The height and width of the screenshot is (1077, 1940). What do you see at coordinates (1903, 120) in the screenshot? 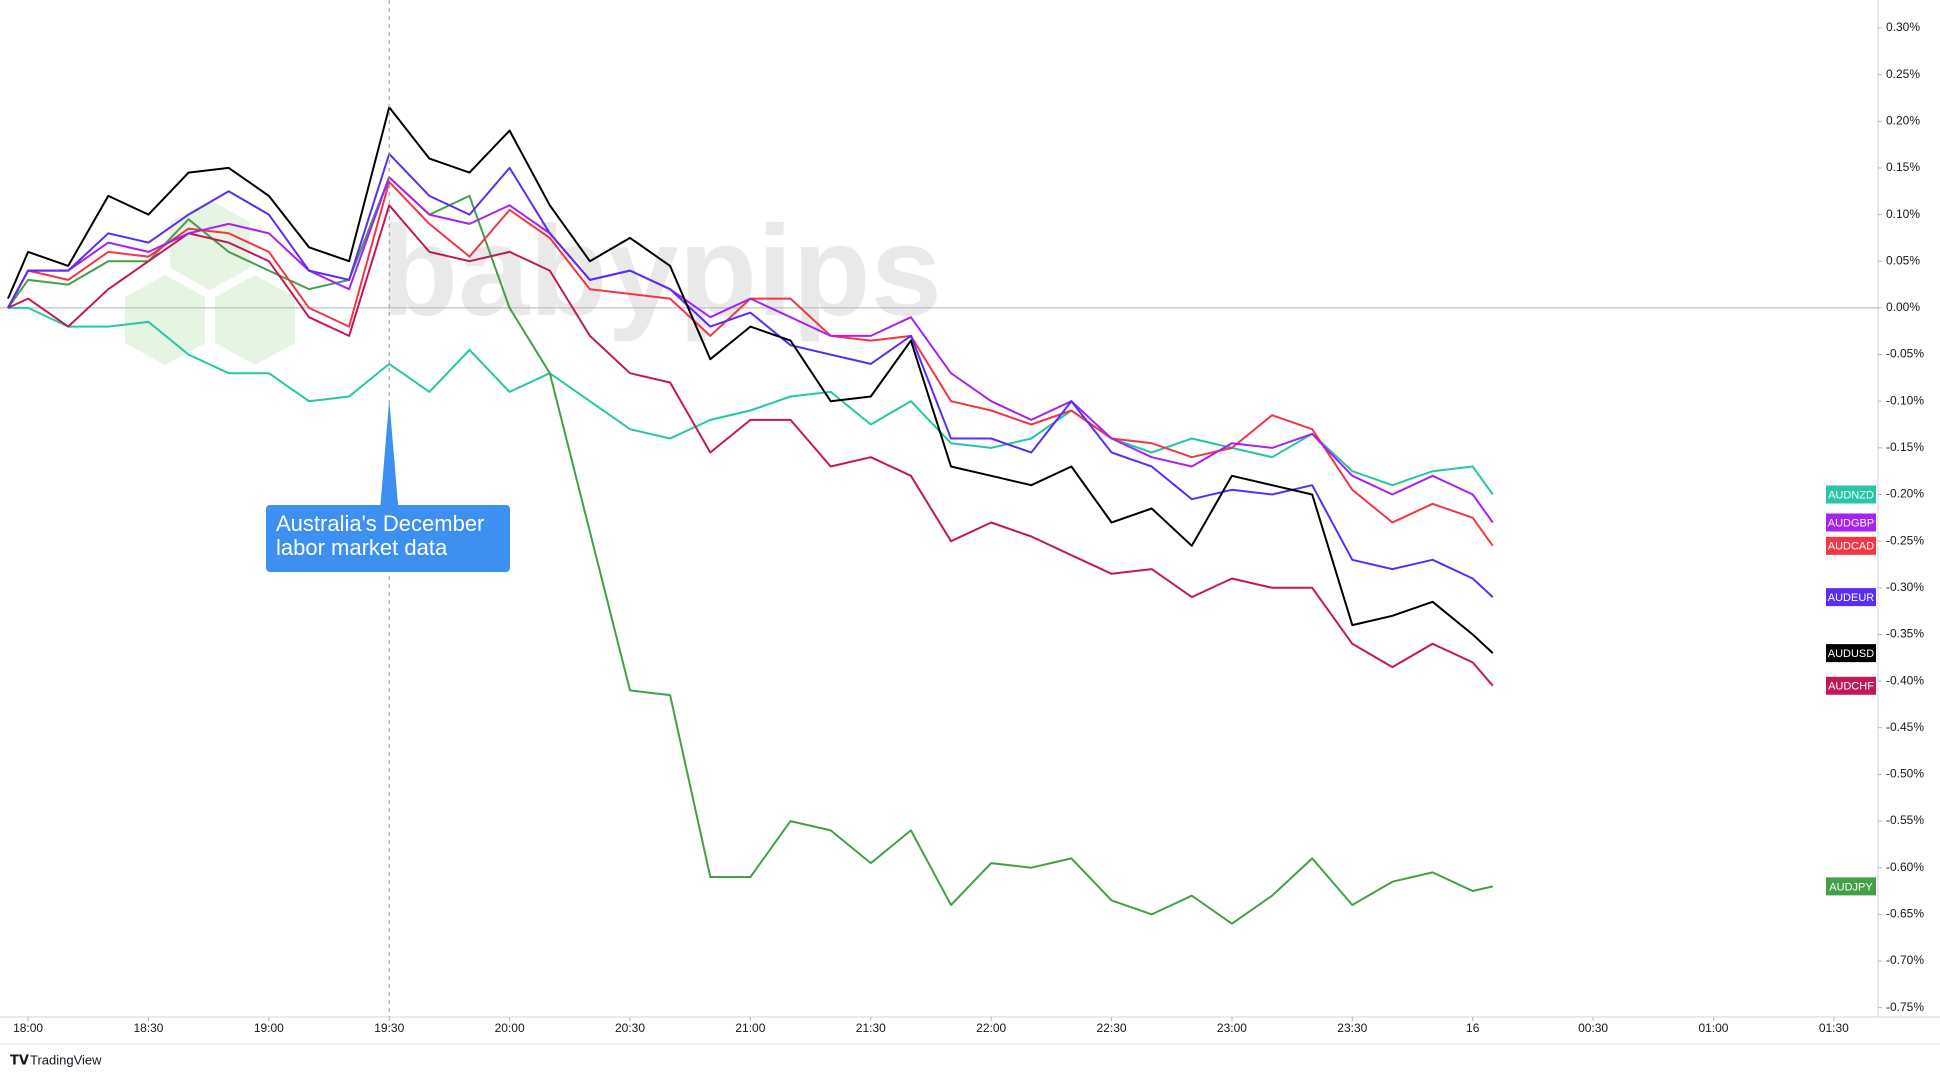
I see `y-tick-label: 0.20%` at bounding box center [1903, 120].